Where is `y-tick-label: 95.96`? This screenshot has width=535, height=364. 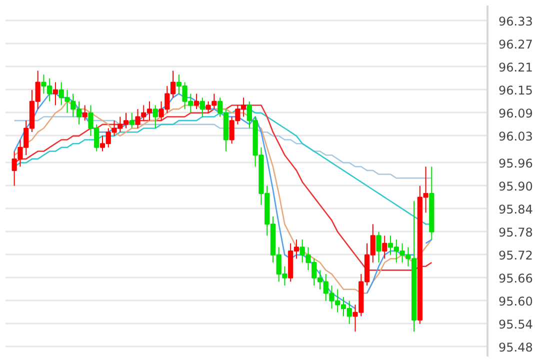
y-tick-label: 95.96 is located at coordinates (515, 163).